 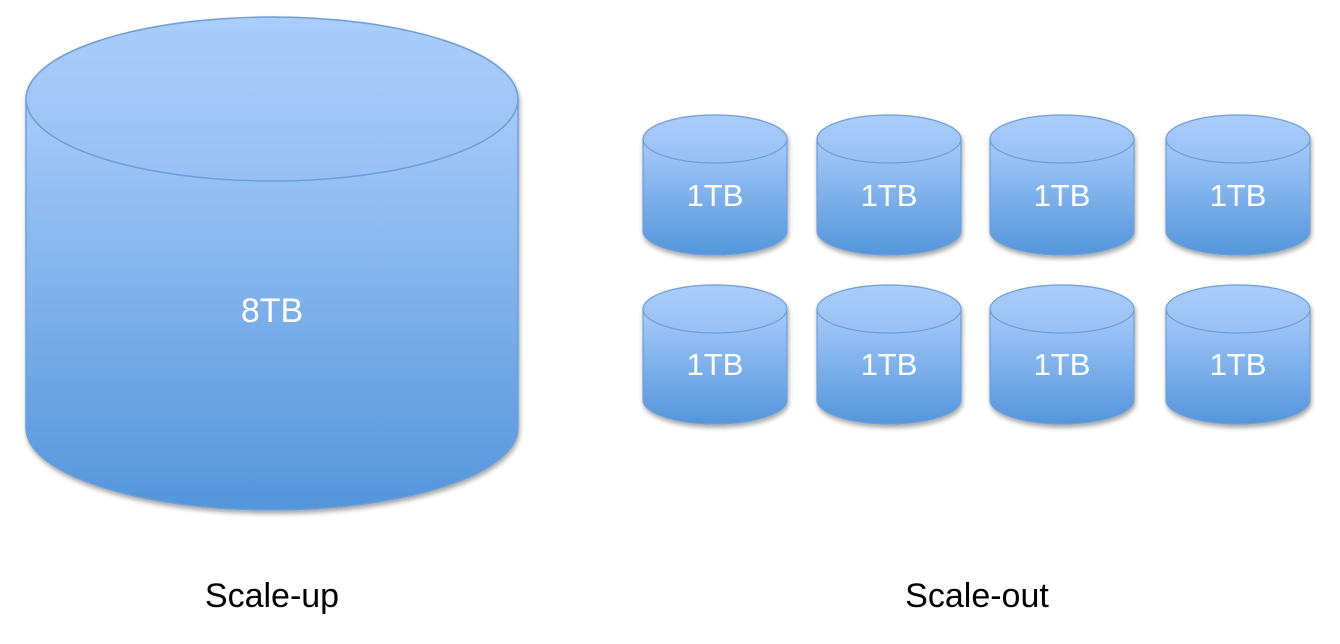 I want to click on scale-up-disk-label: 8TB, so click(x=272, y=311).